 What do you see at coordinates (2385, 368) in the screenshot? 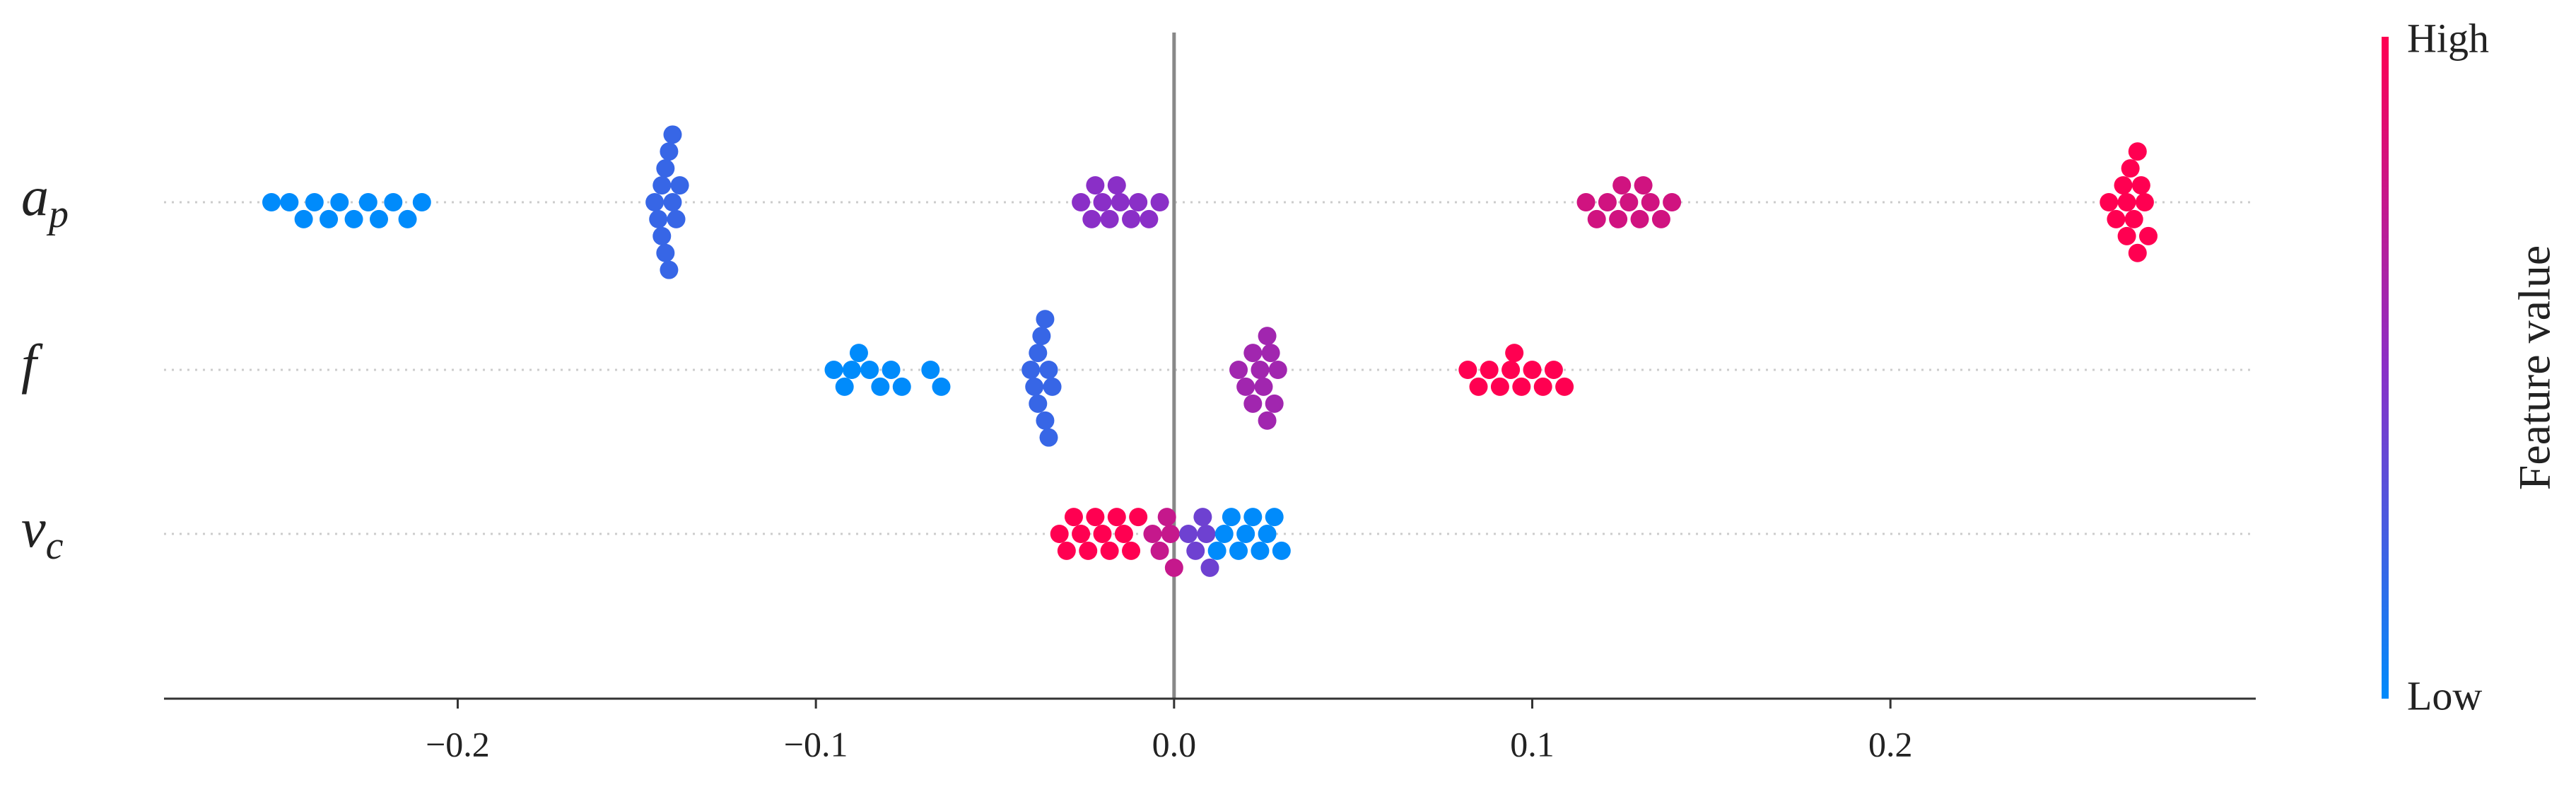
I see `colorbar` at bounding box center [2385, 368].